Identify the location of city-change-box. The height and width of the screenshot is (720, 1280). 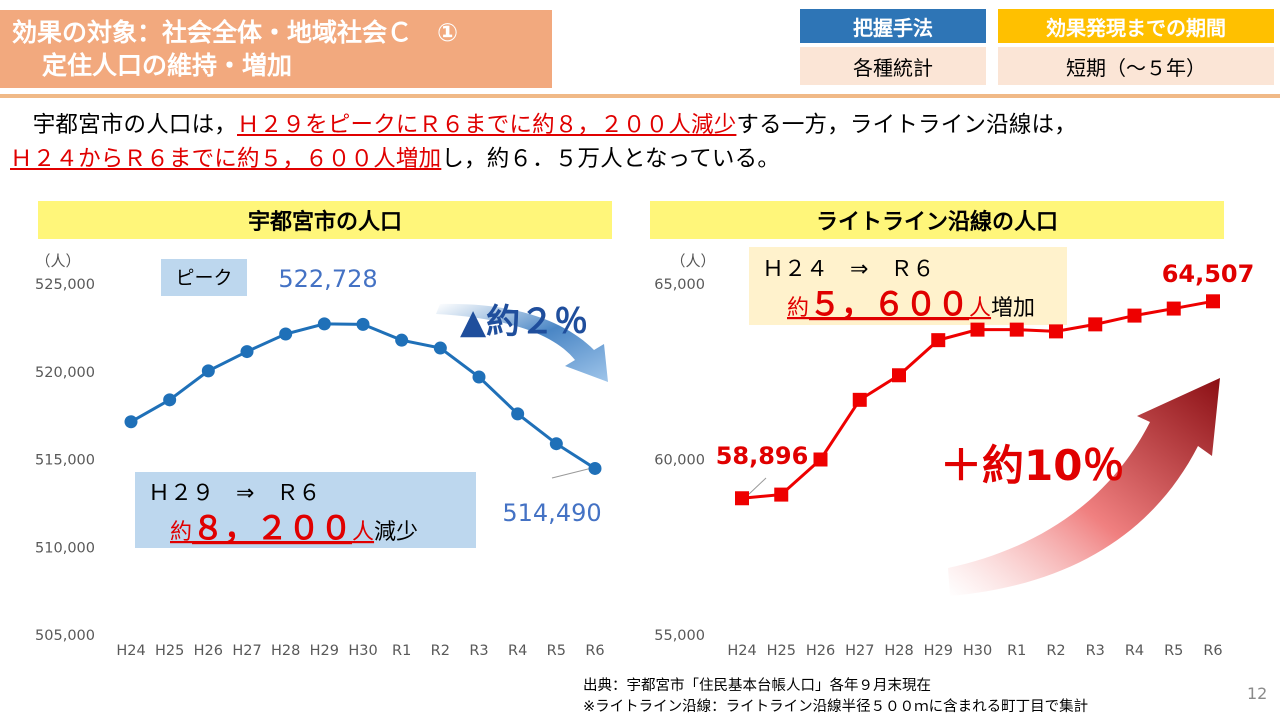
(305, 510).